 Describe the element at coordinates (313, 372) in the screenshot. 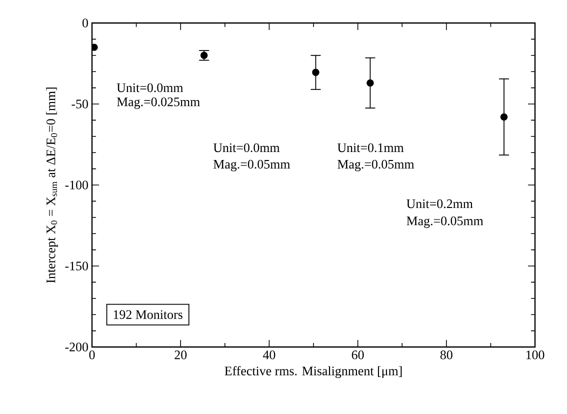

I see `x-axis-title: Effective rms. Misalignment [μm]` at that location.